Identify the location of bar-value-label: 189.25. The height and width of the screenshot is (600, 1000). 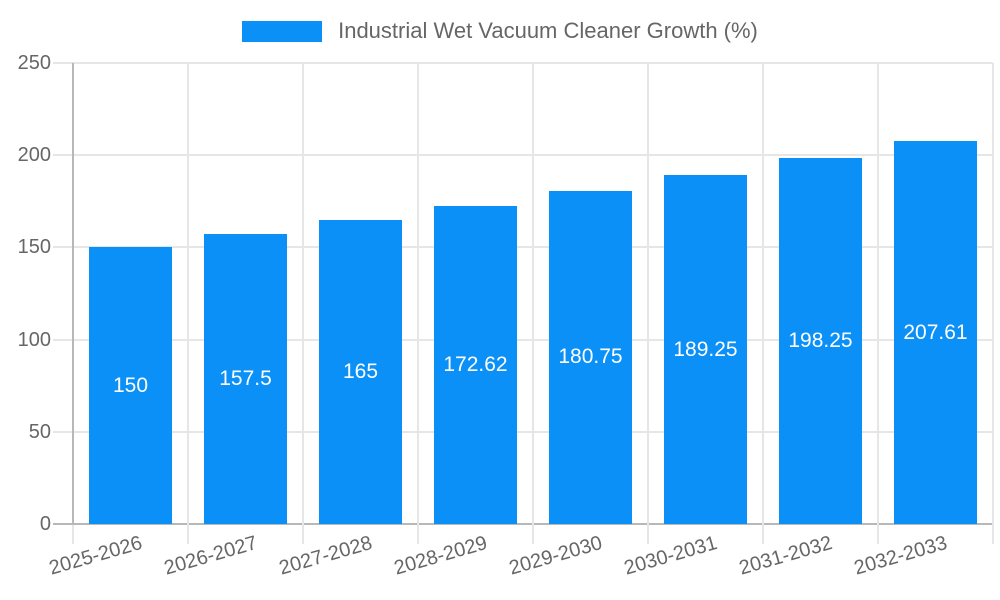
(705, 349).